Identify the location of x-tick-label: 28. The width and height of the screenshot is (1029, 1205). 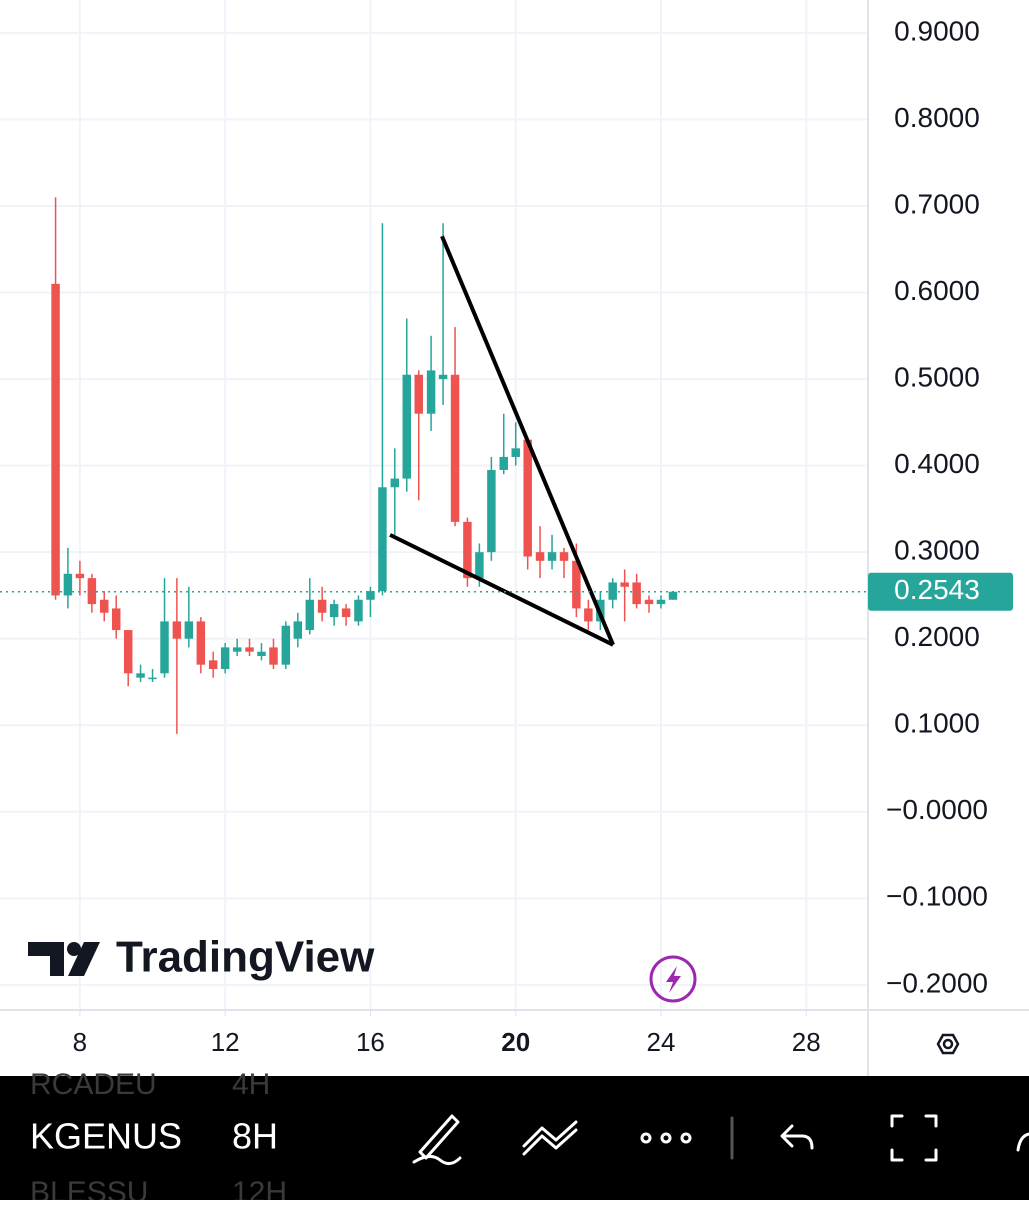
(806, 1042).